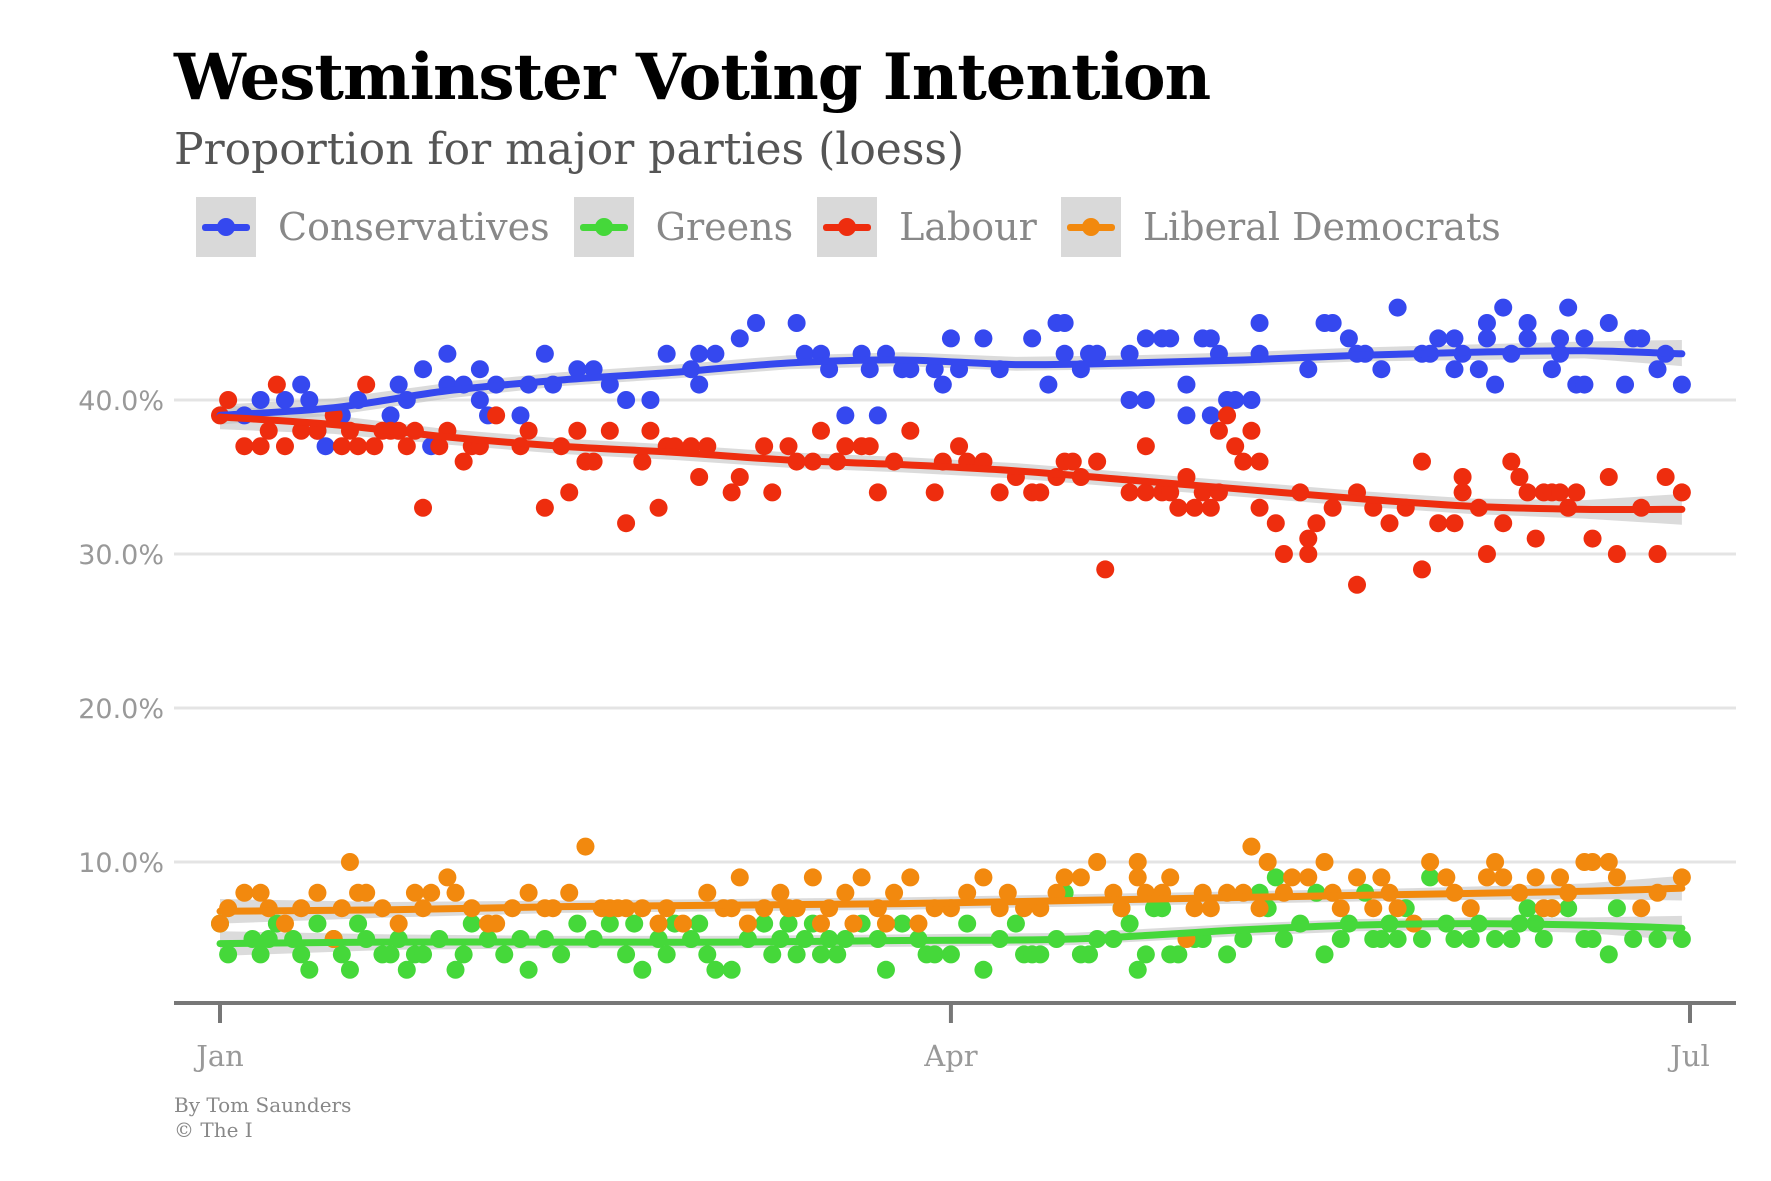 The width and height of the screenshot is (1771, 1181). Describe the element at coordinates (927, 227) in the screenshot. I see `legend-item-labour: Labour` at that location.